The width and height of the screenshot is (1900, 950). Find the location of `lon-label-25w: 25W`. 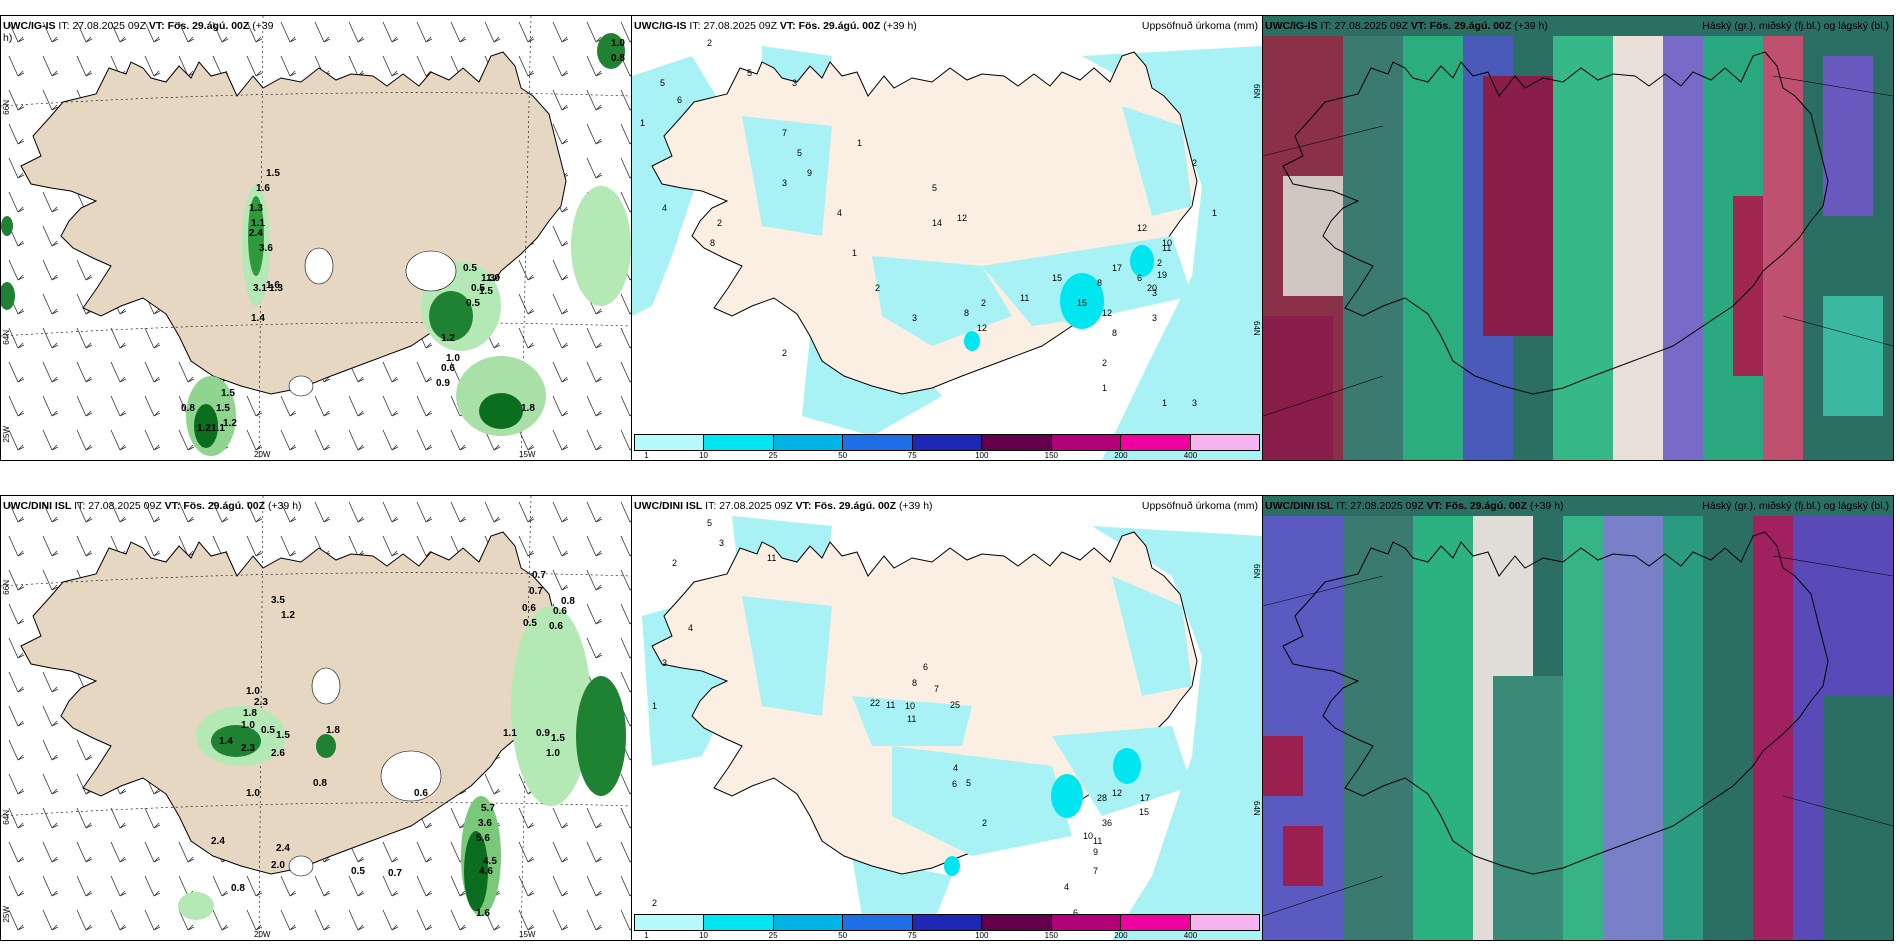

lon-label-25w: 25W is located at coordinates (6, 914).